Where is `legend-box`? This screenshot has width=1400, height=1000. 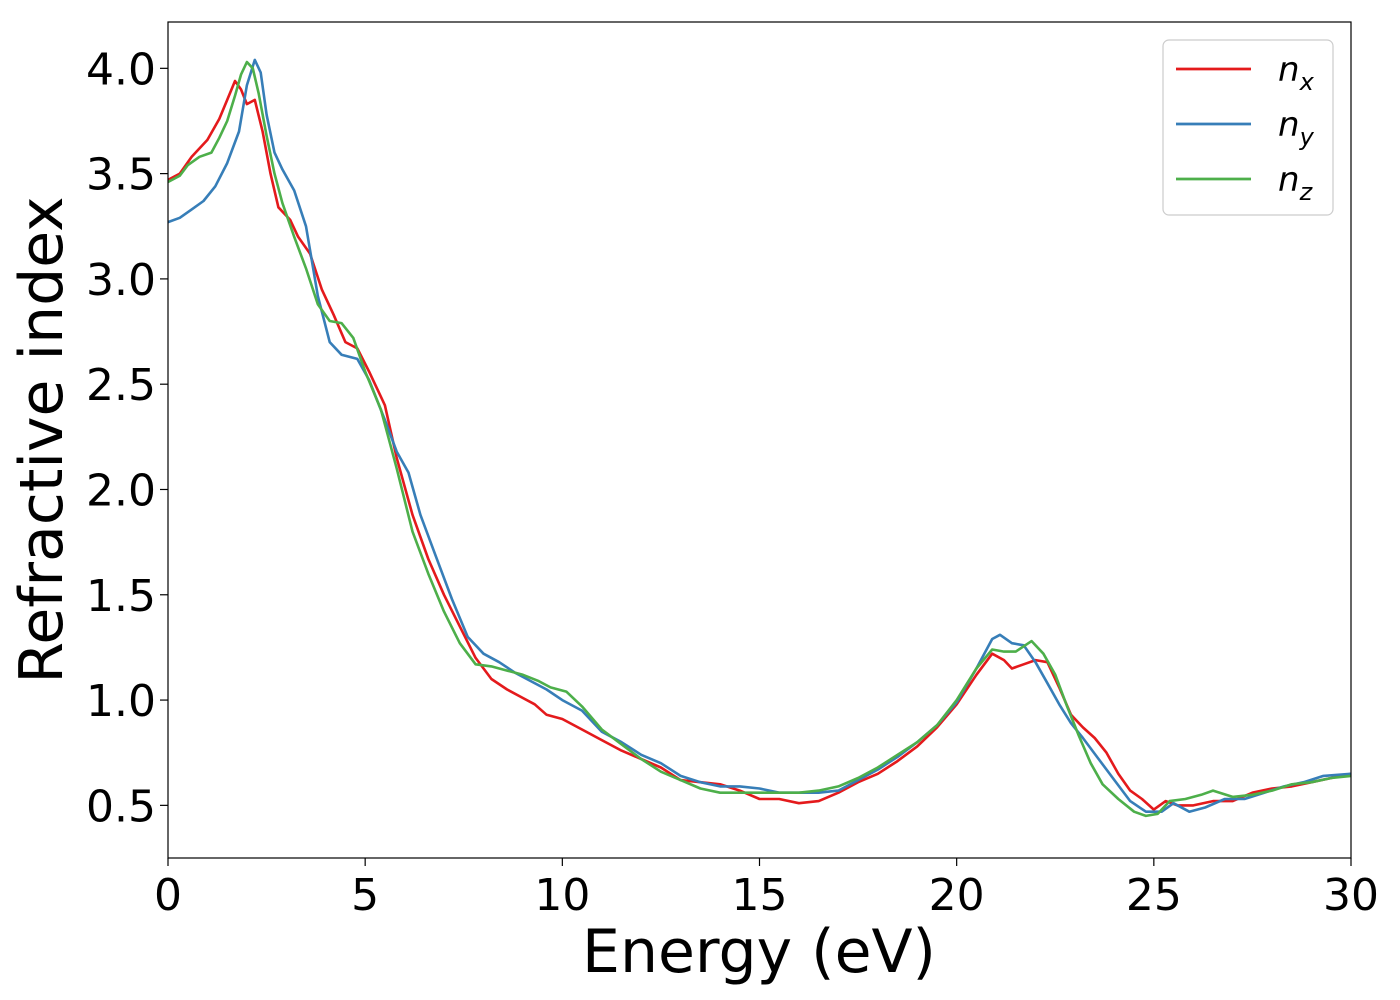
legend-box is located at coordinates (1248, 127).